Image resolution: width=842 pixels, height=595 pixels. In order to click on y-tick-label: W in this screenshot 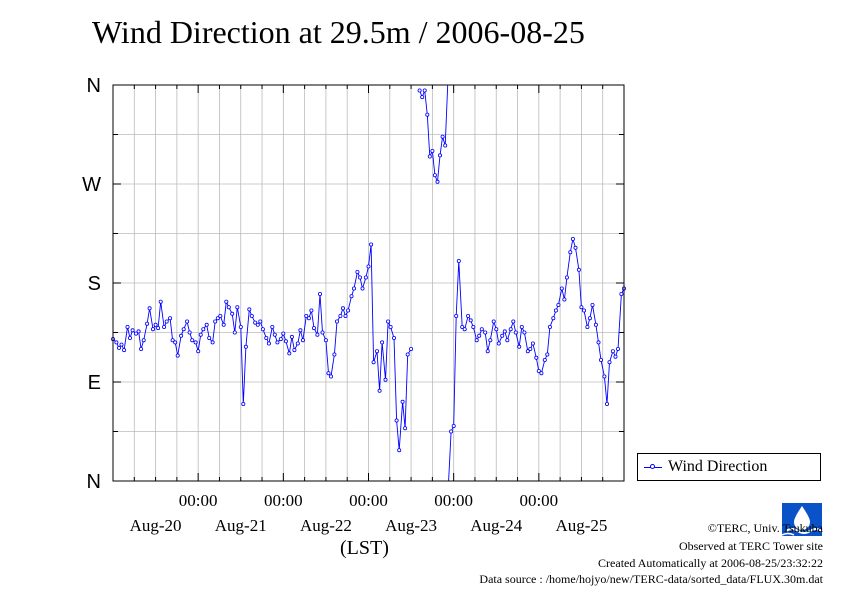, I will do `click(91, 185)`.